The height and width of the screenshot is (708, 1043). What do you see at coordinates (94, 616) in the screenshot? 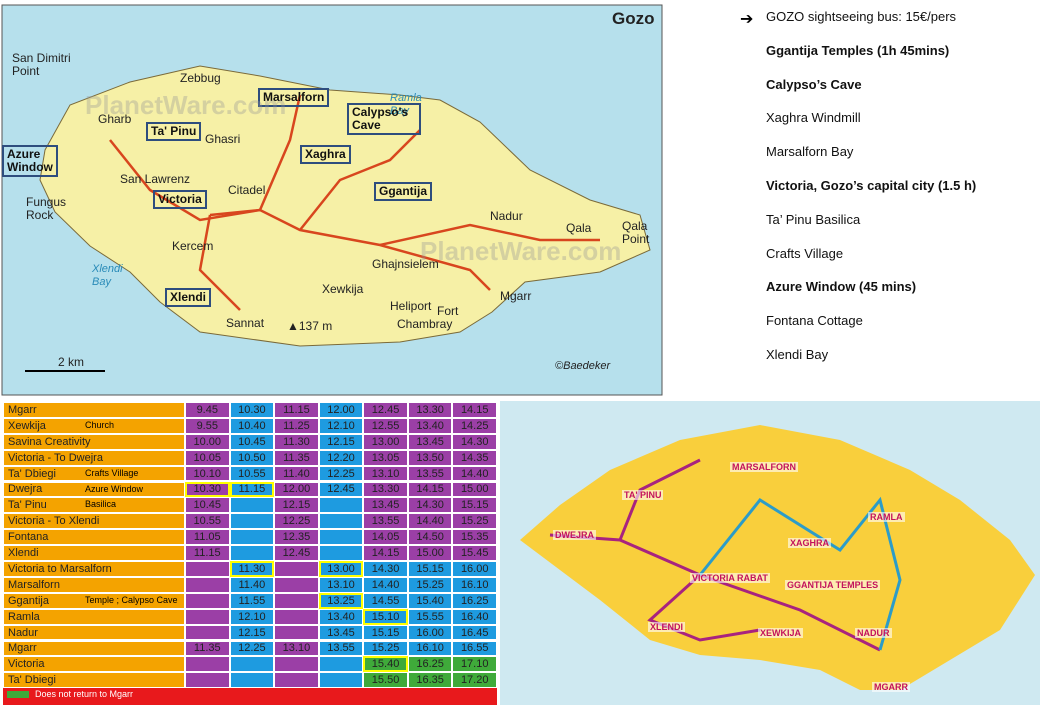
I see `stop-cell: Ramla` at bounding box center [94, 616].